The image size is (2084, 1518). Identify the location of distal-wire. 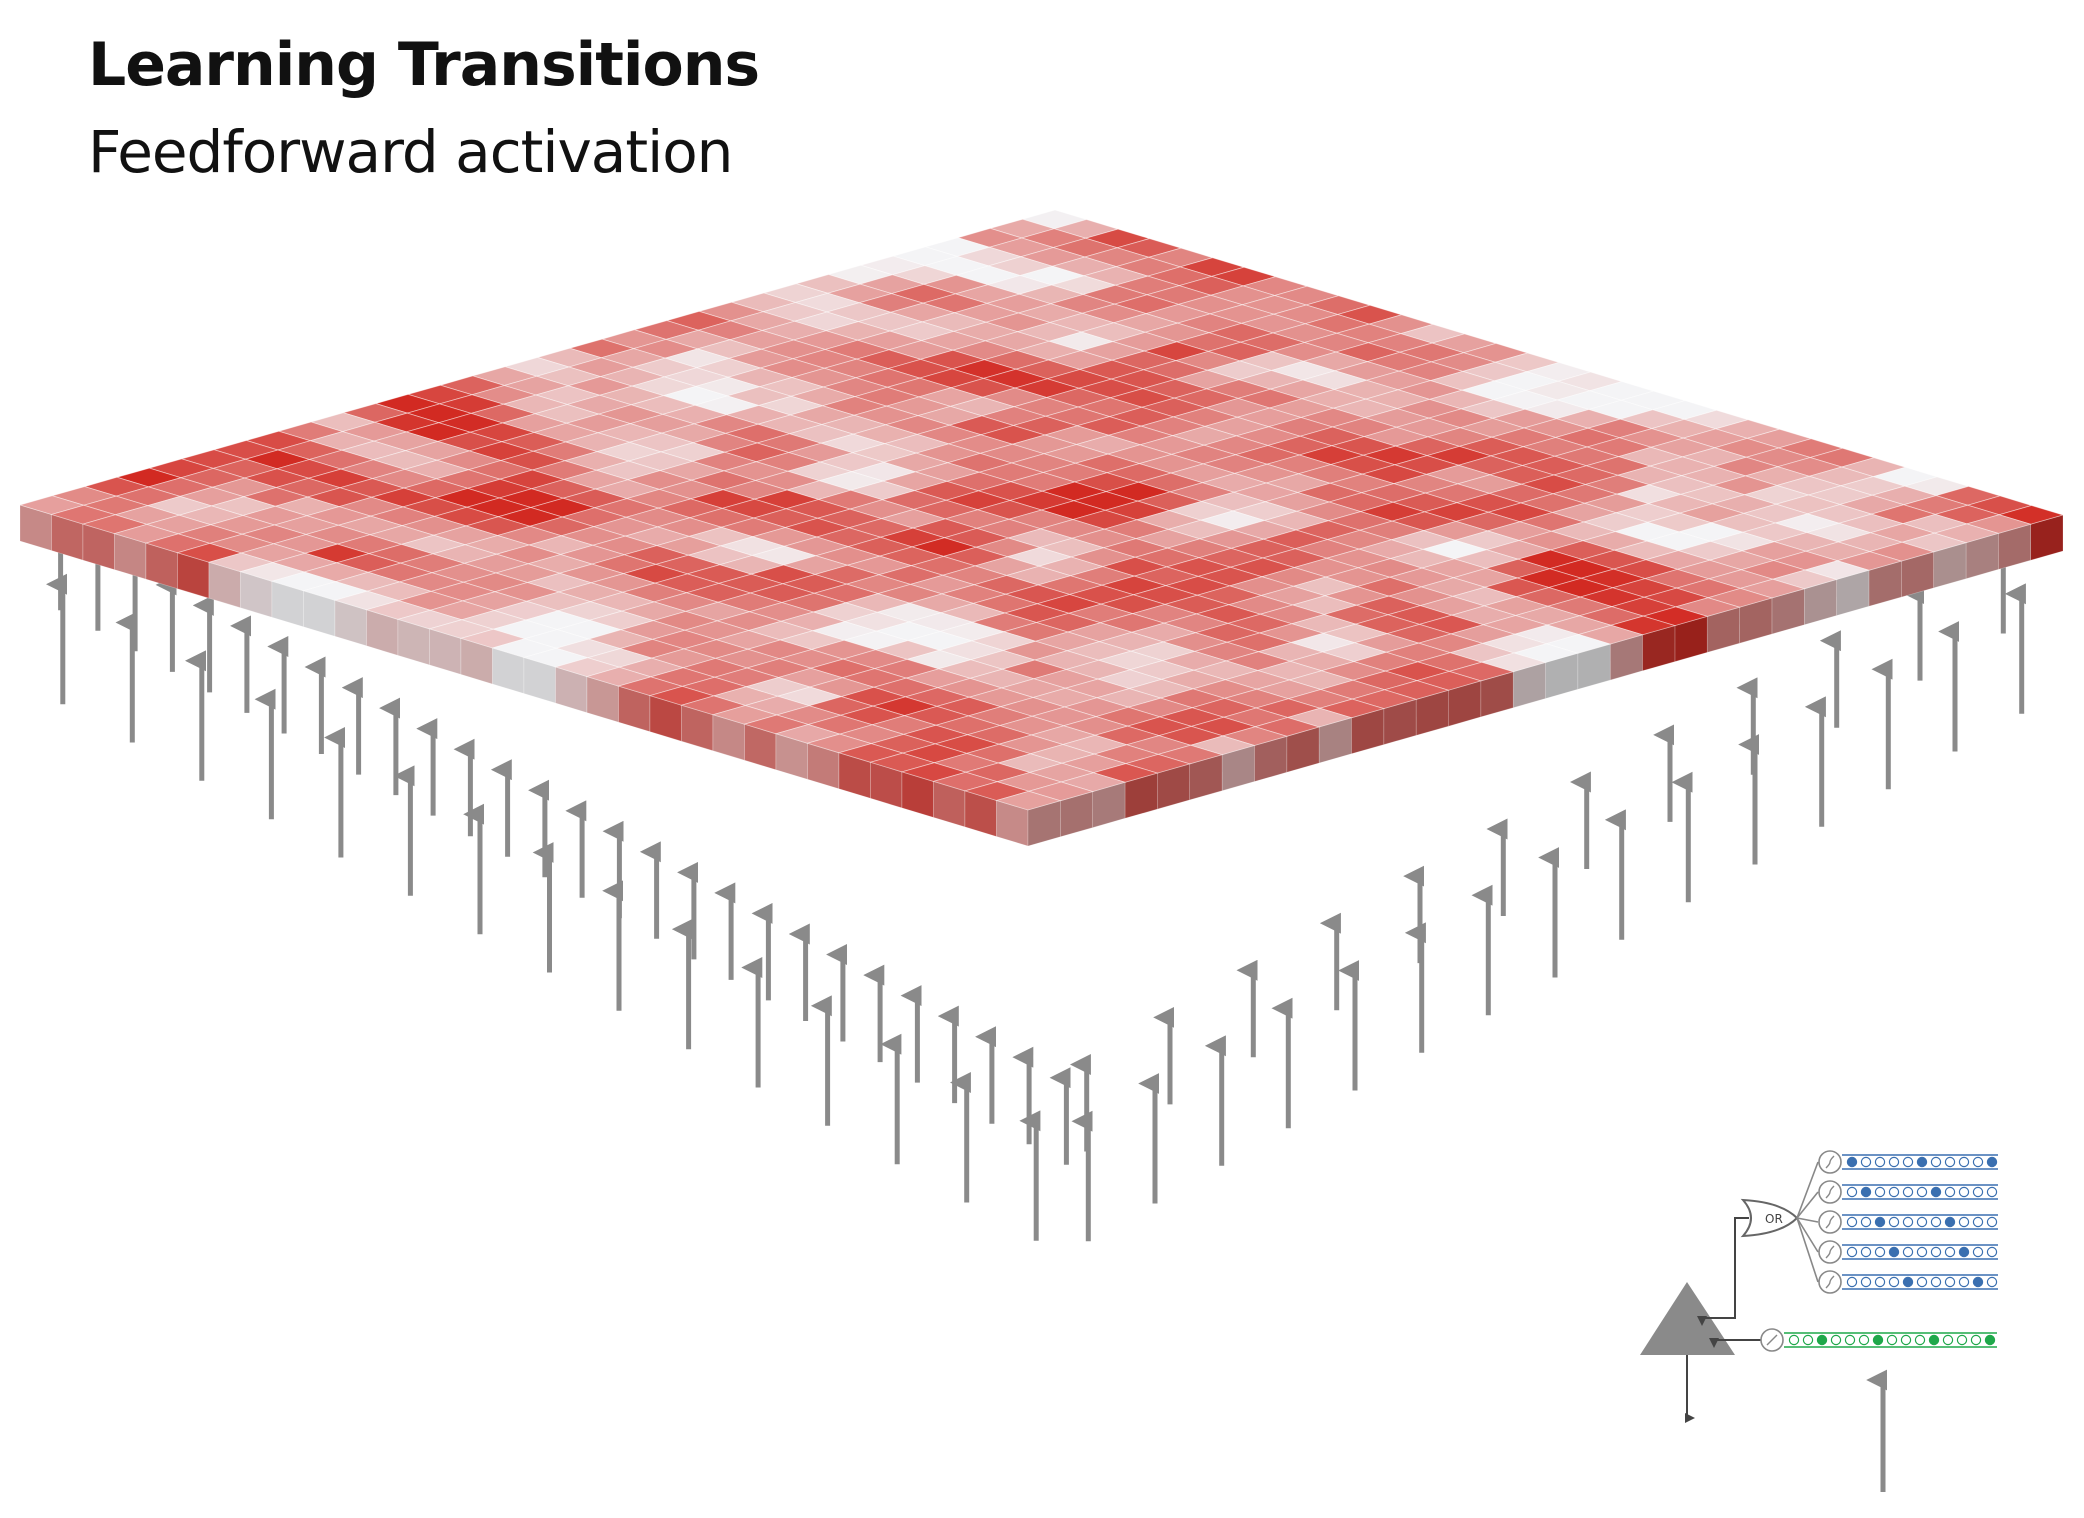
(1723, 1271).